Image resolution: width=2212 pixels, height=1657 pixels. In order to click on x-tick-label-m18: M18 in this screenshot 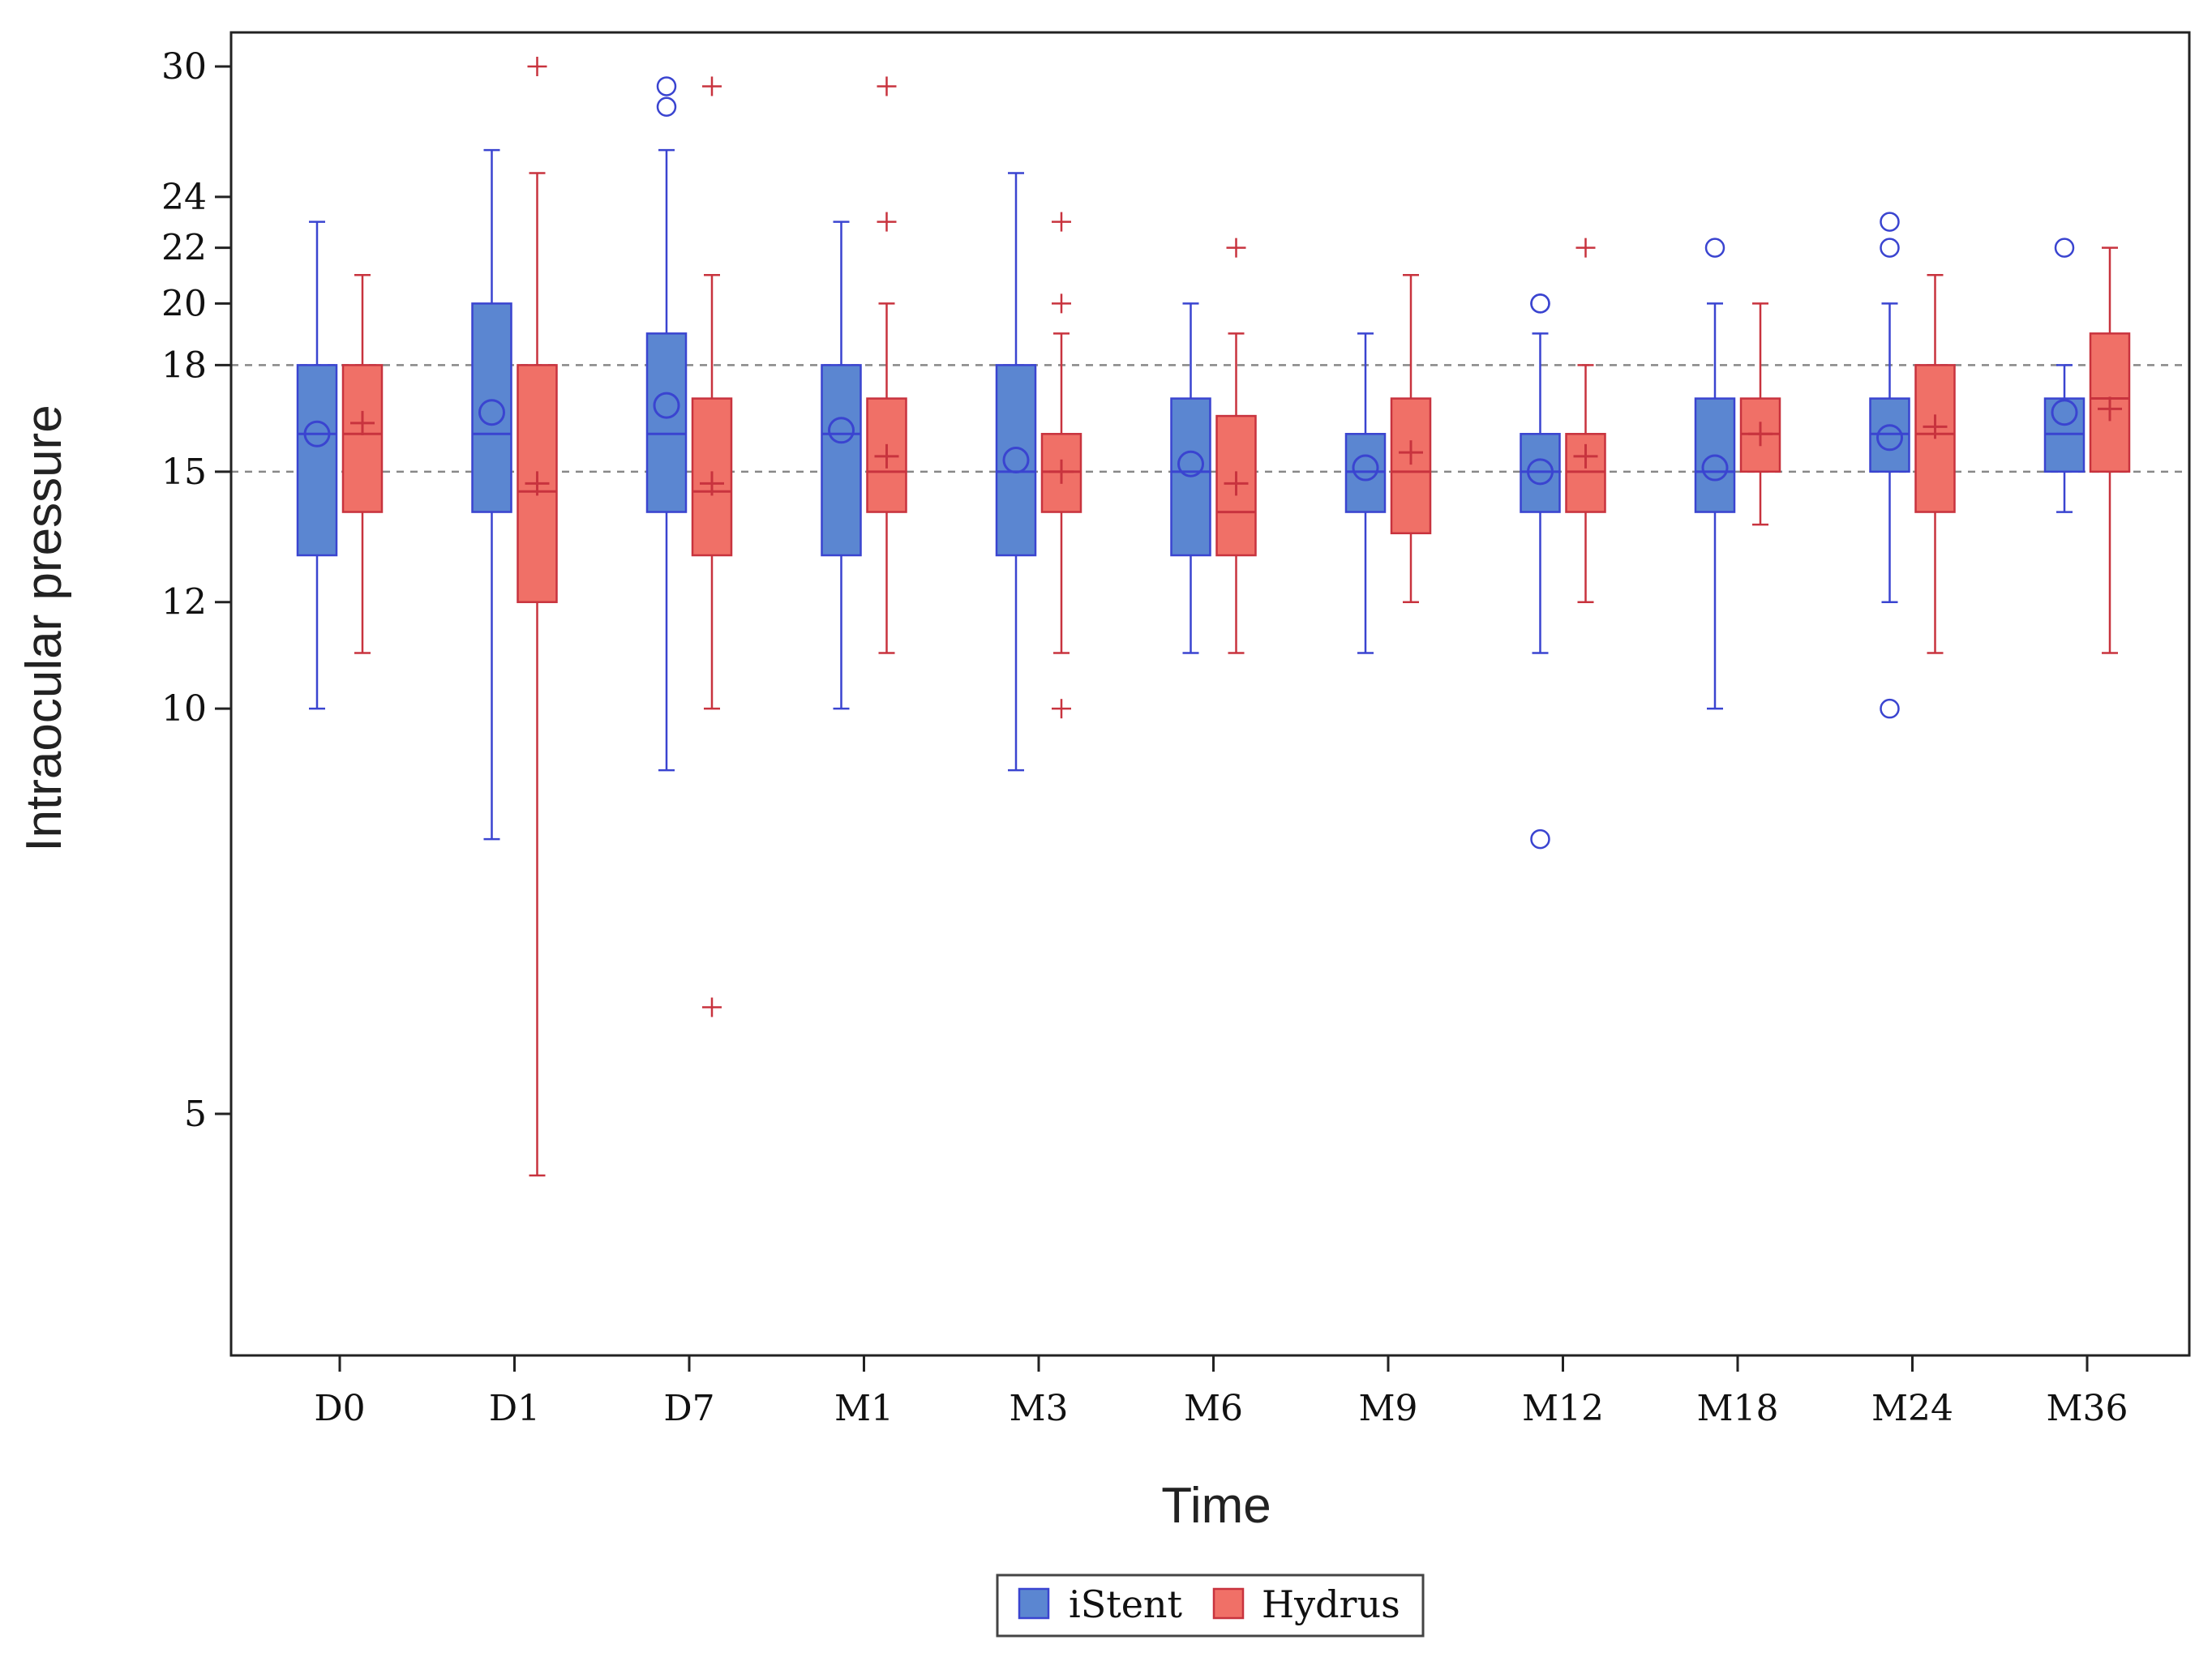, I will do `click(1737, 1408)`.